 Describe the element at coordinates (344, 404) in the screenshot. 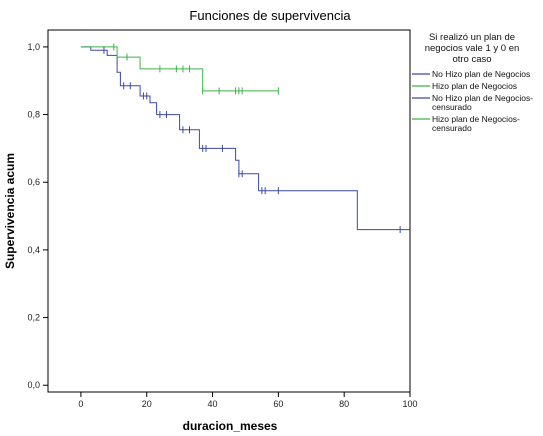

I see `x-tick-label: 80` at that location.